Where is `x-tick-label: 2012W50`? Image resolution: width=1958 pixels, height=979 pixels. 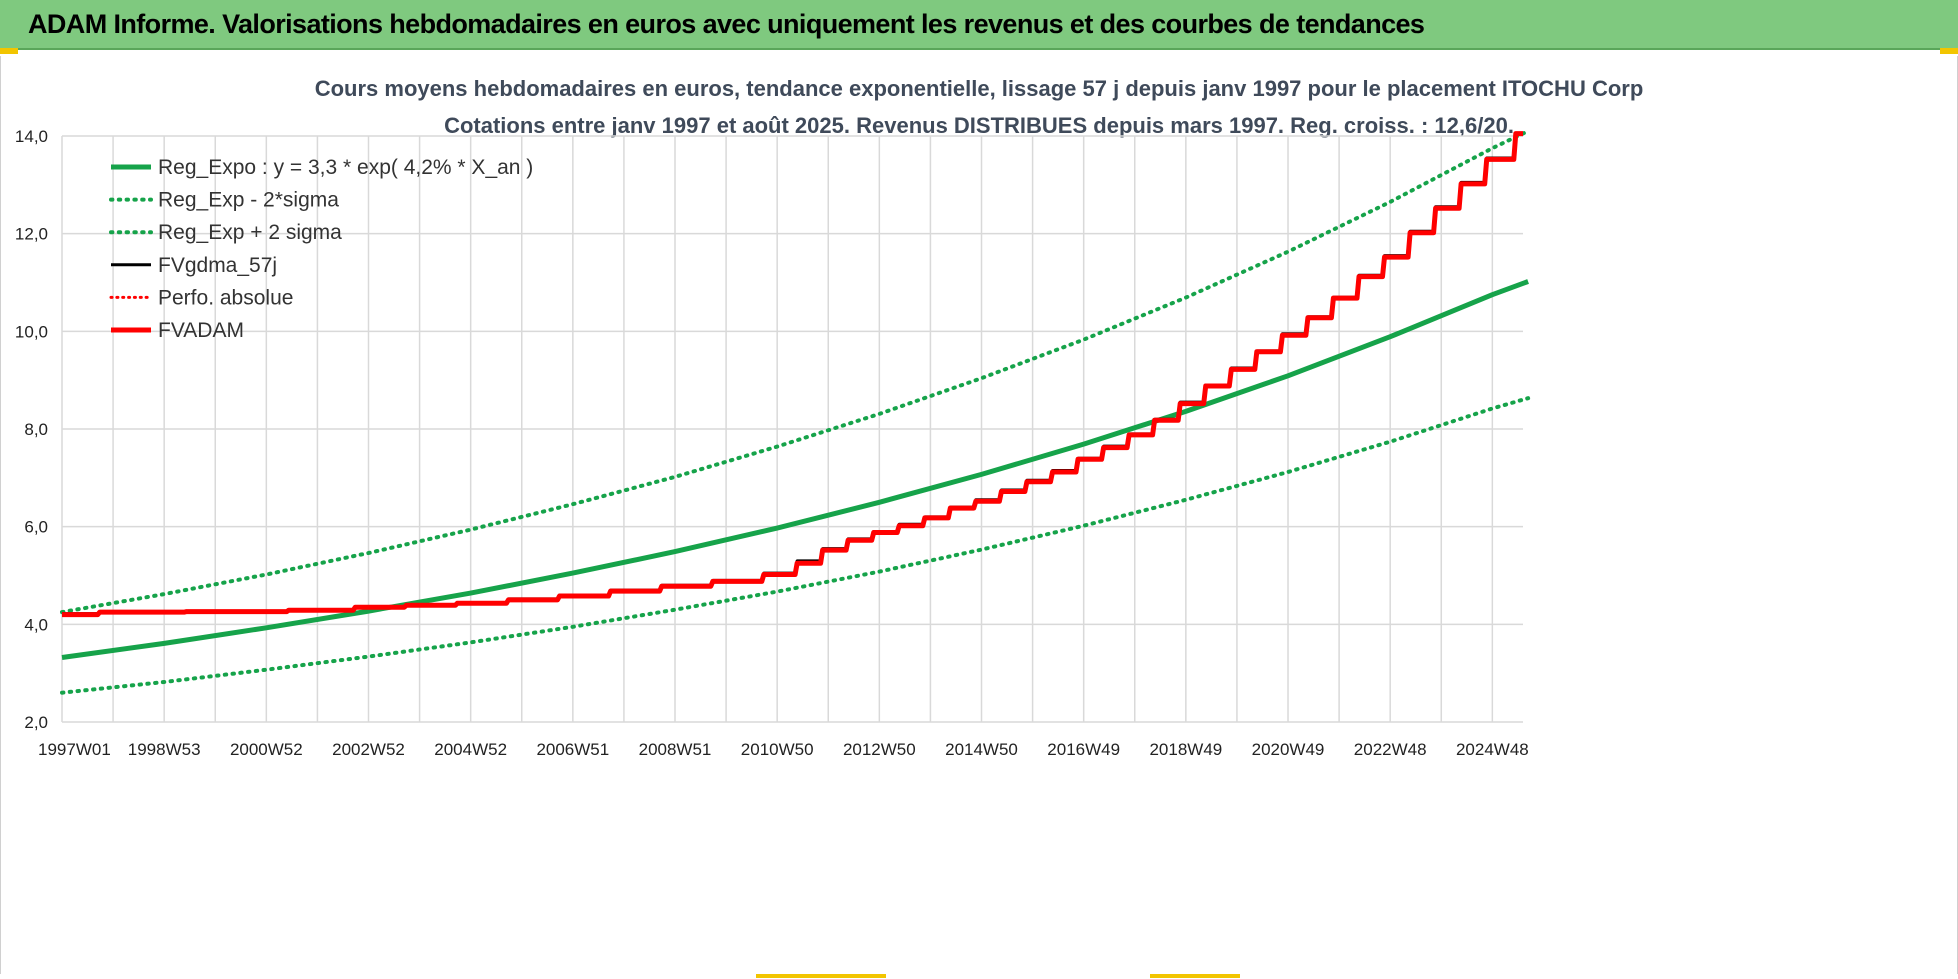
x-tick-label: 2012W50 is located at coordinates (879, 749).